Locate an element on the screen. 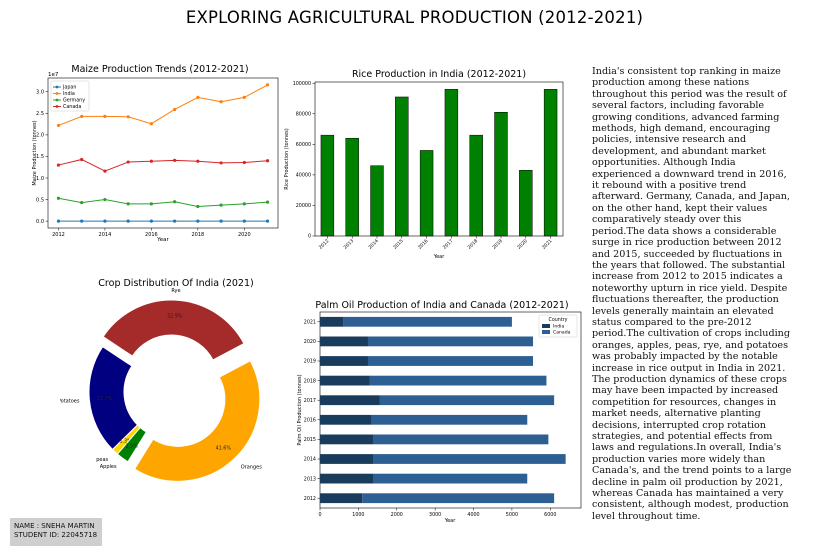 The height and width of the screenshot is (558, 829). chart-title: Maize Production Trends (2012-2021) is located at coordinates (159, 69).